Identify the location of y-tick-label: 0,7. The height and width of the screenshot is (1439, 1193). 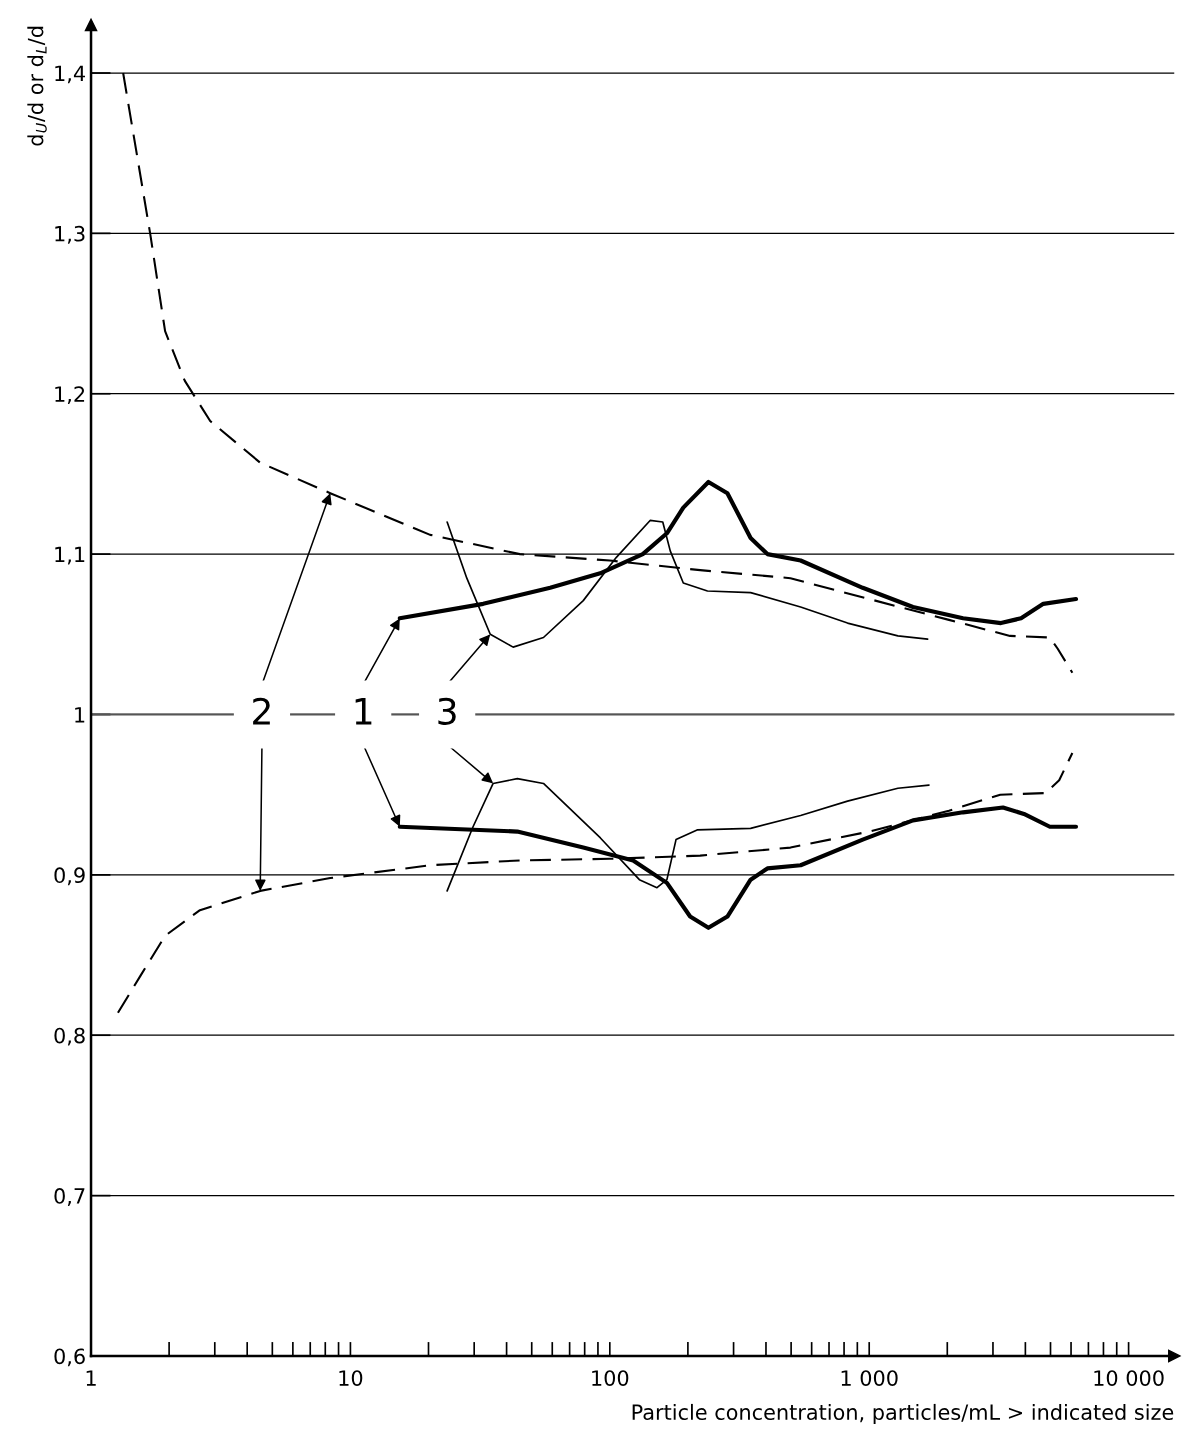
(69, 1197).